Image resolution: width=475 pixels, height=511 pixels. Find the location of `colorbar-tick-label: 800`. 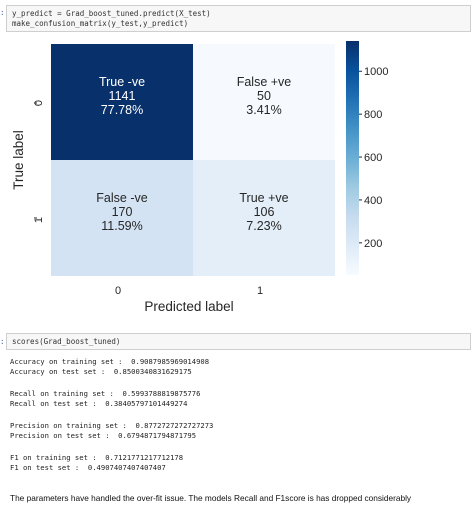

colorbar-tick-label: 800 is located at coordinates (373, 115).